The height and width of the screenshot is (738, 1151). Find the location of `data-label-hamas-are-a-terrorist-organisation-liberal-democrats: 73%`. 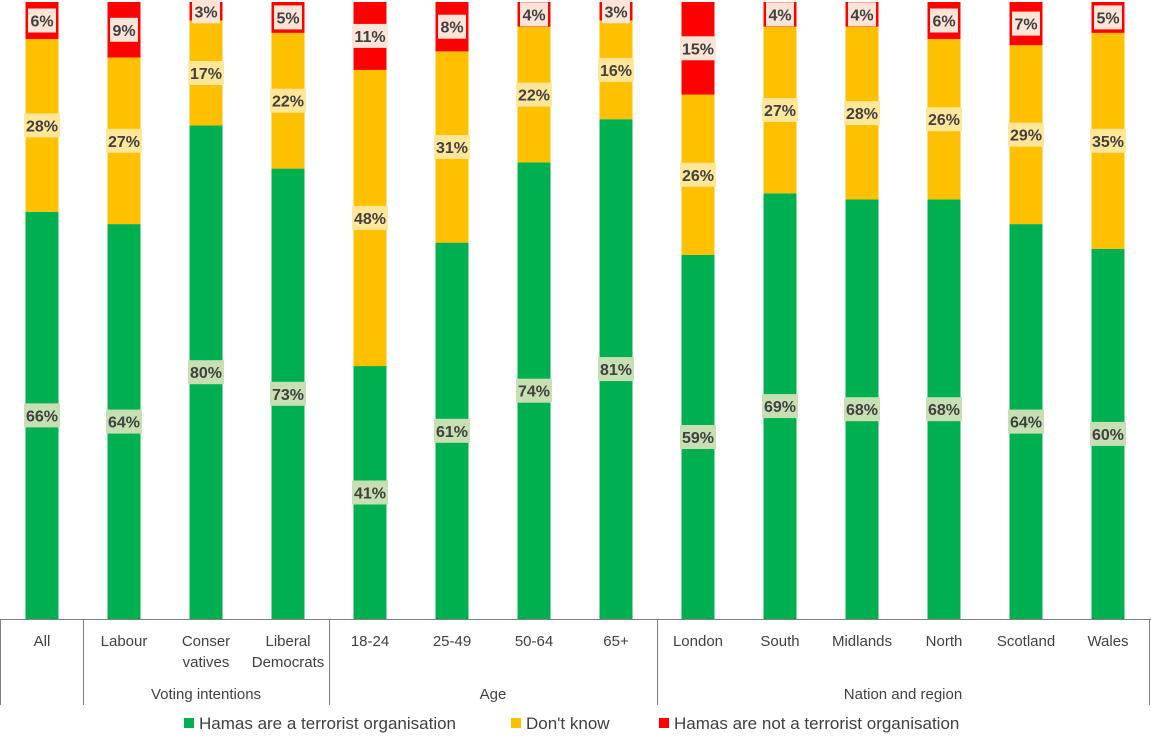

data-label-hamas-are-a-terrorist-organisation-liberal-democrats: 73% is located at coordinates (288, 395).